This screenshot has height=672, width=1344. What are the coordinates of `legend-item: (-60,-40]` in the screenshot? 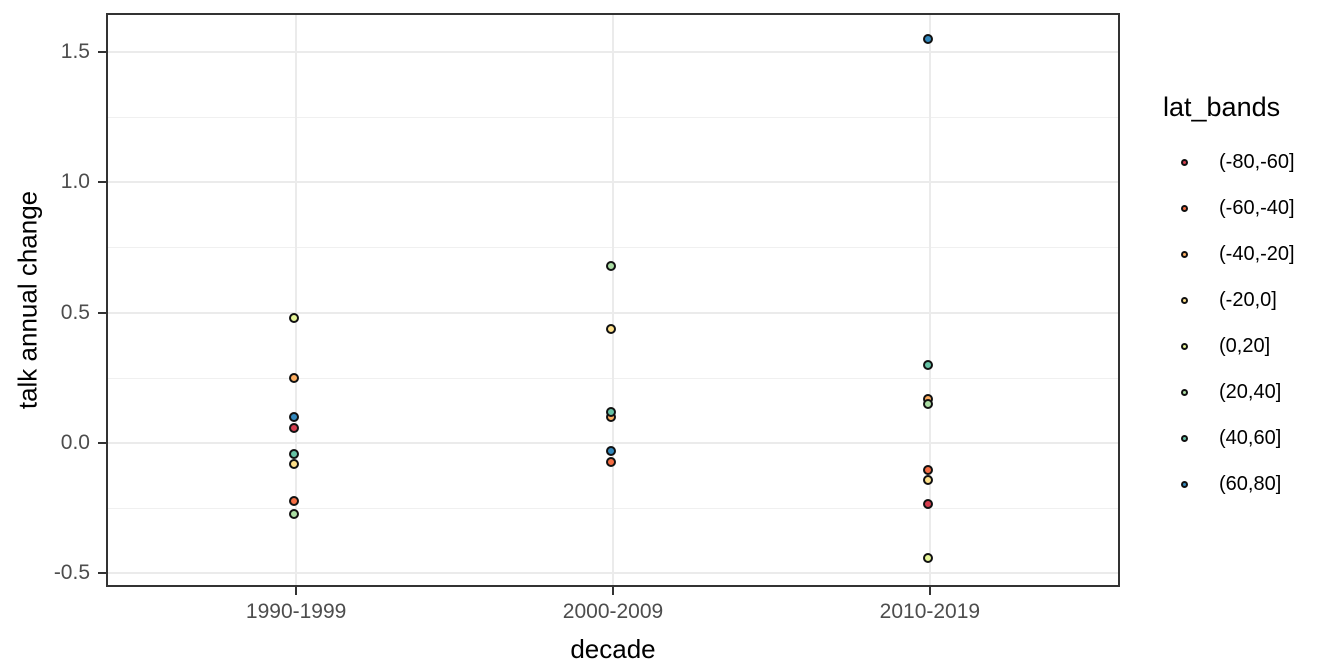 It's located at (1253, 208).